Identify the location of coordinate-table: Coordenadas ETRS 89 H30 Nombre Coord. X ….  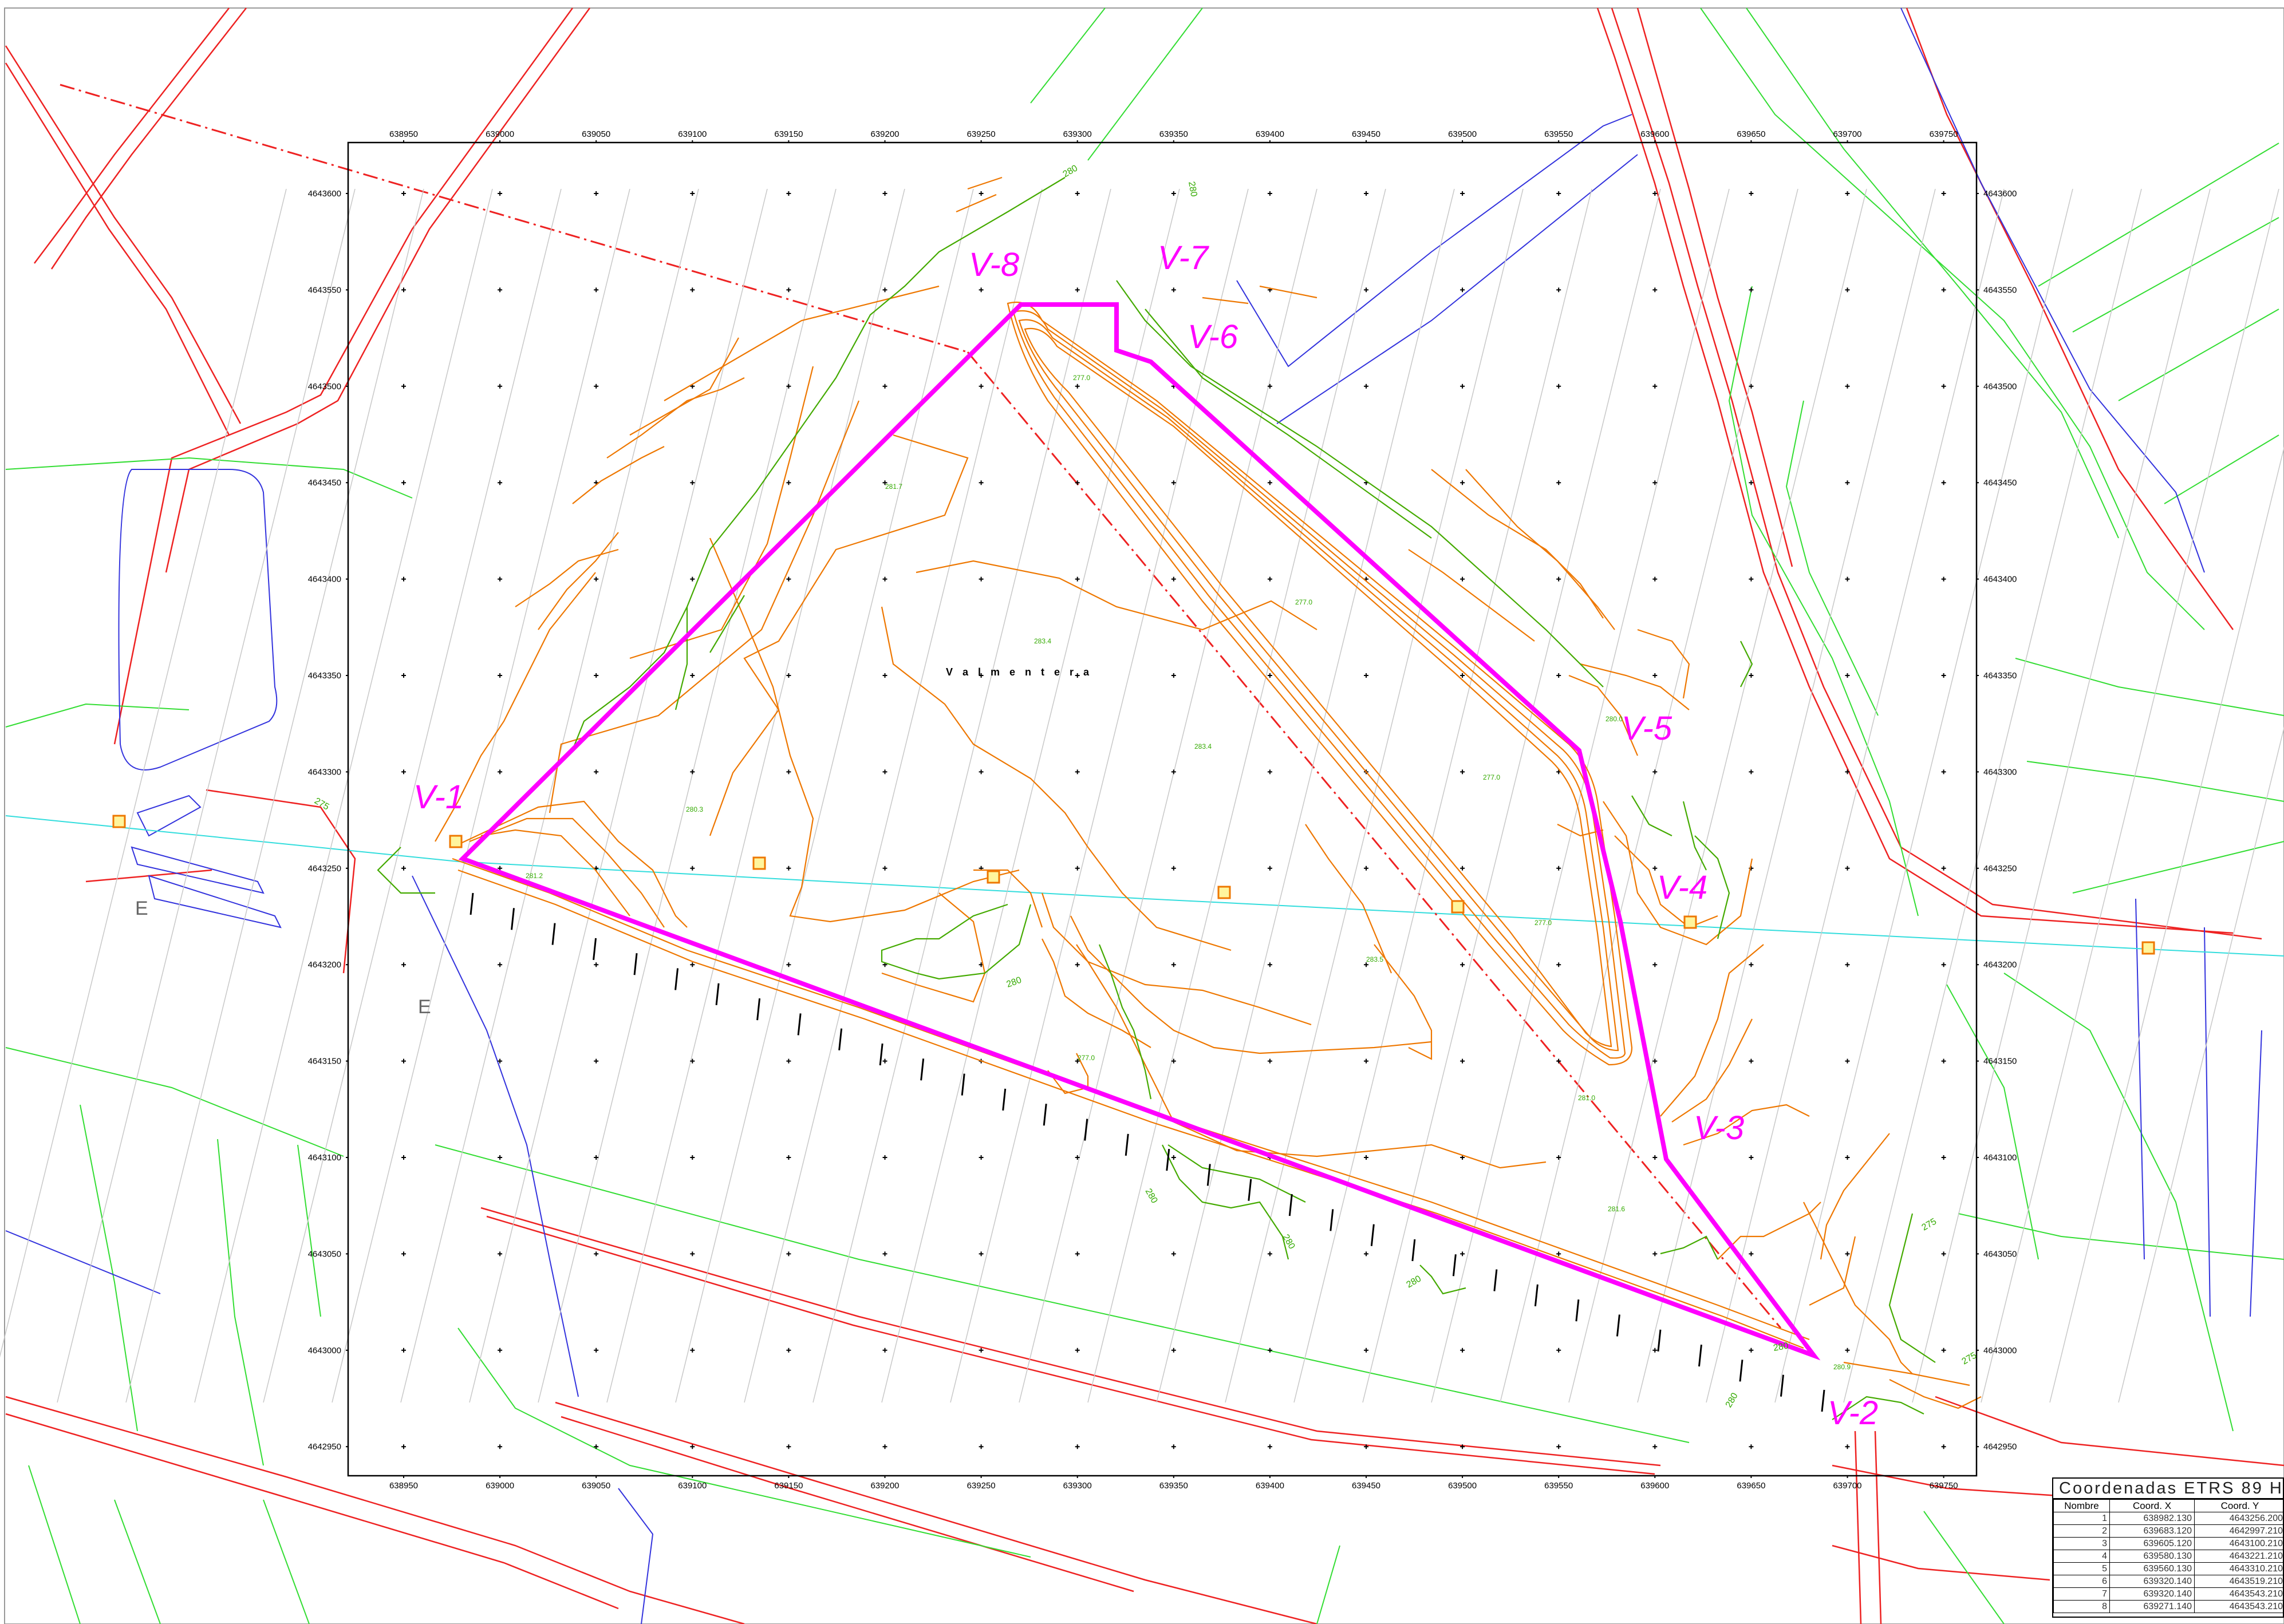
(2168, 1547).